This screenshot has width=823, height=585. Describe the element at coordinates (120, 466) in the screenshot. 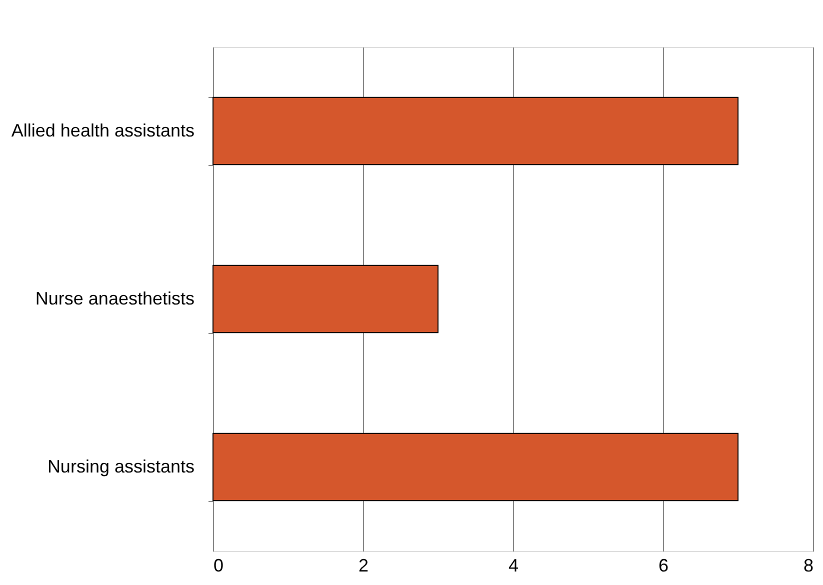

I see `y-tick-label: Nursing assistants` at that location.